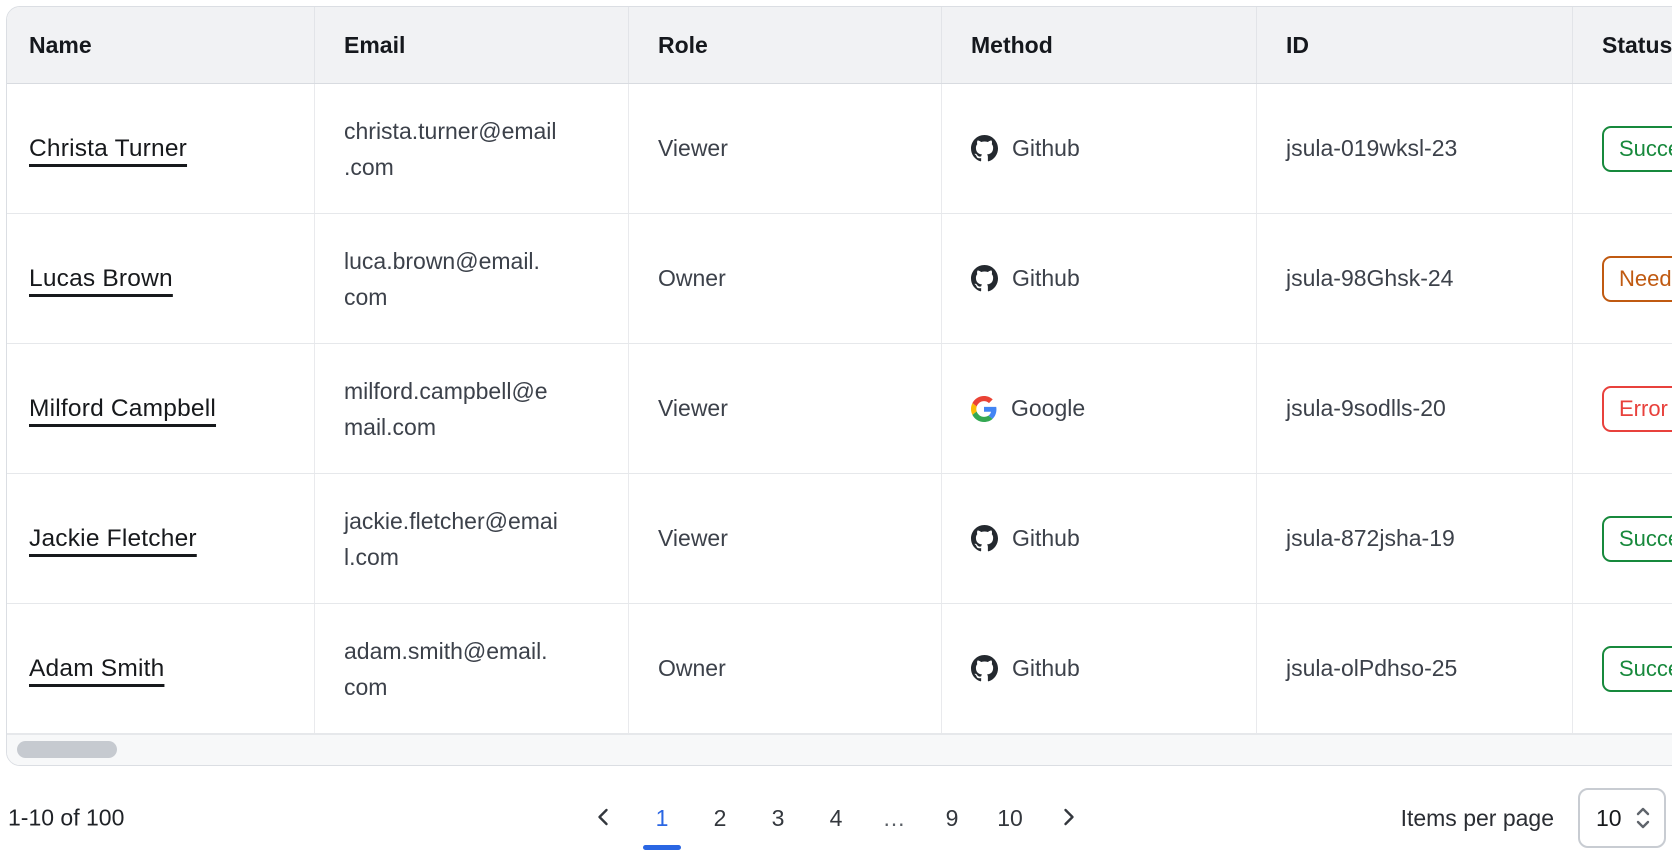 The width and height of the screenshot is (1672, 856). Describe the element at coordinates (1637, 44) in the screenshot. I see `column-header-status: Status` at that location.